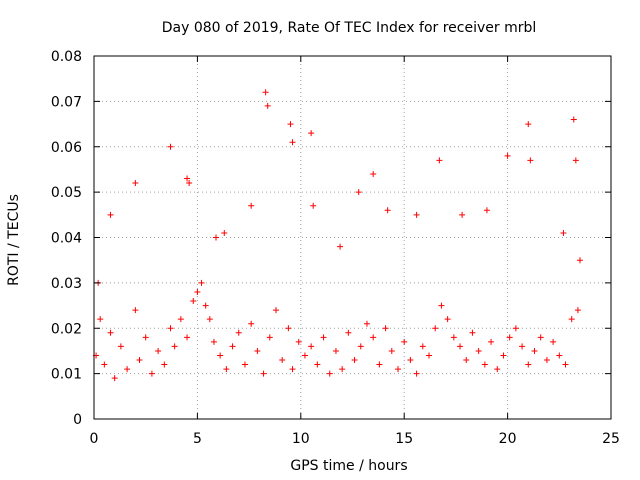 This screenshot has height=480, width=640. I want to click on y-tick-label: 0.05, so click(66, 193).